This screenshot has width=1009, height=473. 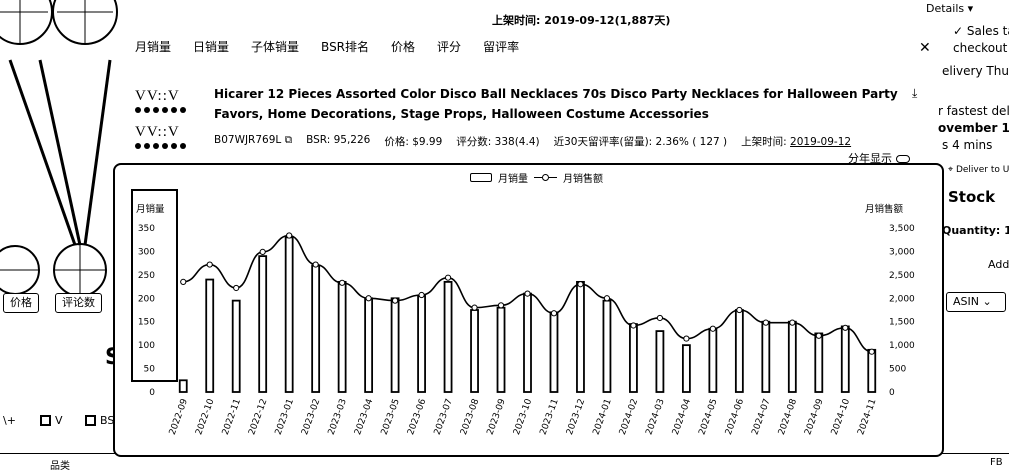 What do you see at coordinates (444, 417) in the screenshot?
I see `x-tick-label: 2023-07` at bounding box center [444, 417].